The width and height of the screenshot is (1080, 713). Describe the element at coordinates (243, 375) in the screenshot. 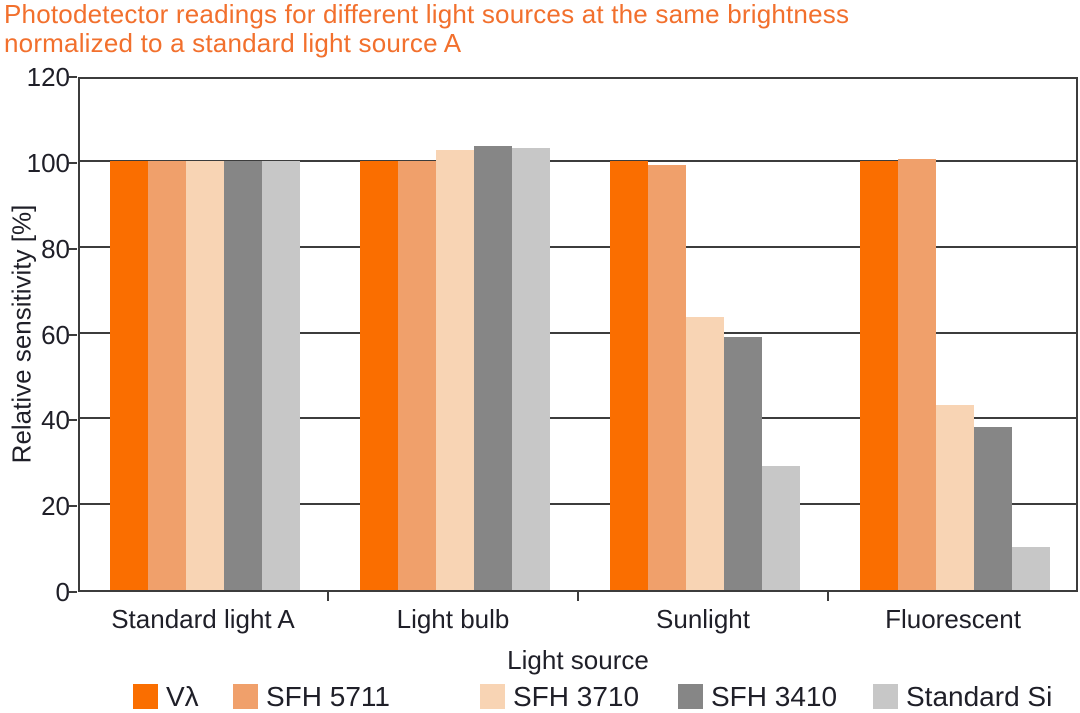

I see `bar-sfh-3410-standard-light-a` at that location.